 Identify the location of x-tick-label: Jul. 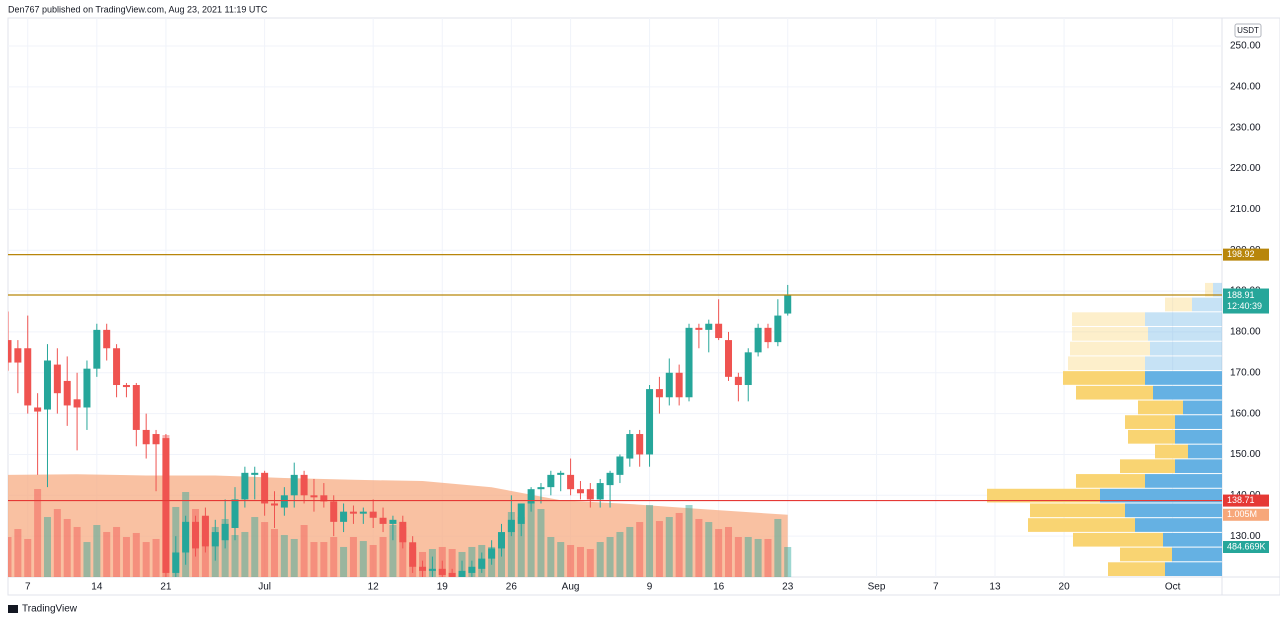
(264, 587).